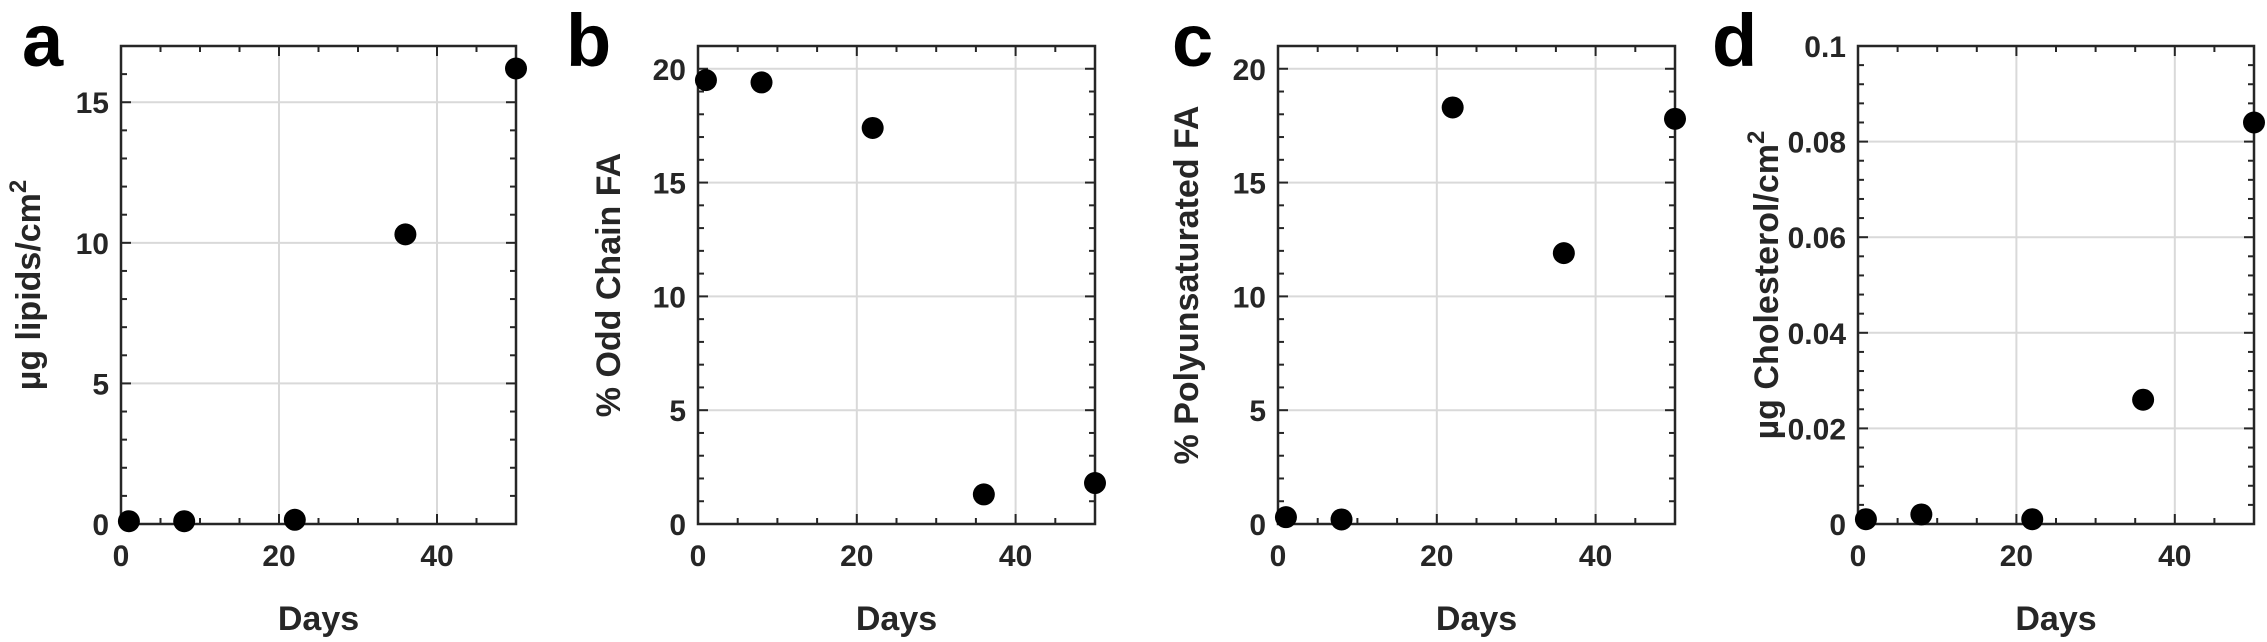 Image resolution: width=2267 pixels, height=642 pixels. I want to click on panel-letter: c, so click(1192, 41).